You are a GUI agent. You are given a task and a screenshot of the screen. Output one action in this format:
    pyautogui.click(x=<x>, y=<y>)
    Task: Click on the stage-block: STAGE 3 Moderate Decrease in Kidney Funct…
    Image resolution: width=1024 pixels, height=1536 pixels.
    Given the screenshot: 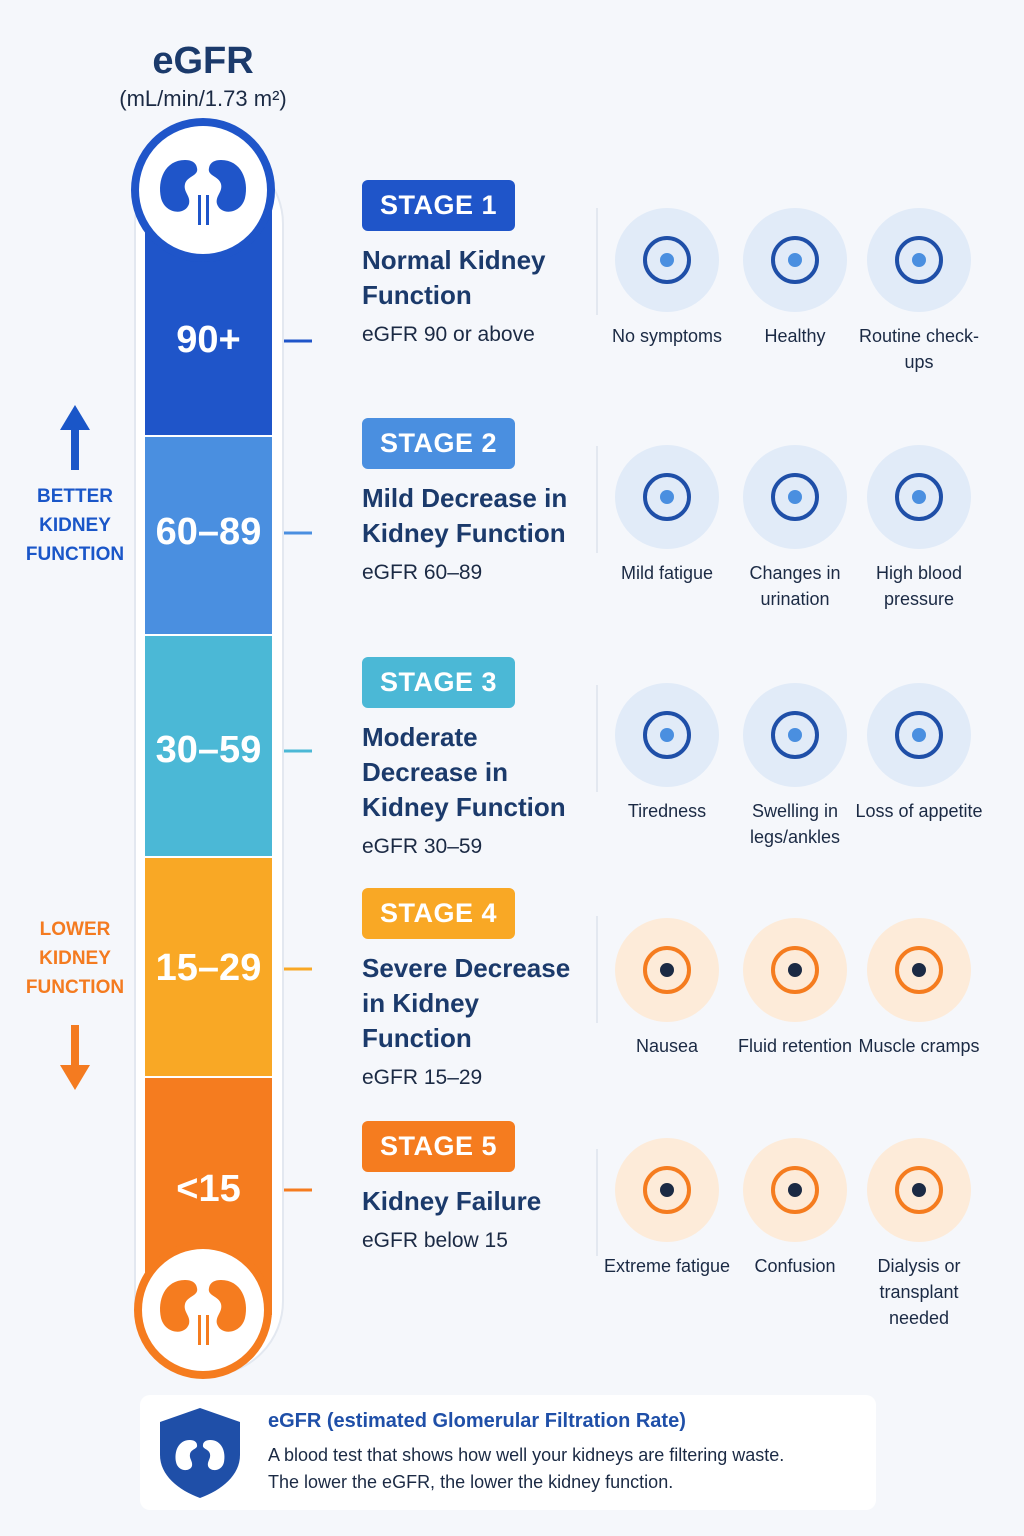 What is the action you would take?
    pyautogui.click(x=478, y=758)
    